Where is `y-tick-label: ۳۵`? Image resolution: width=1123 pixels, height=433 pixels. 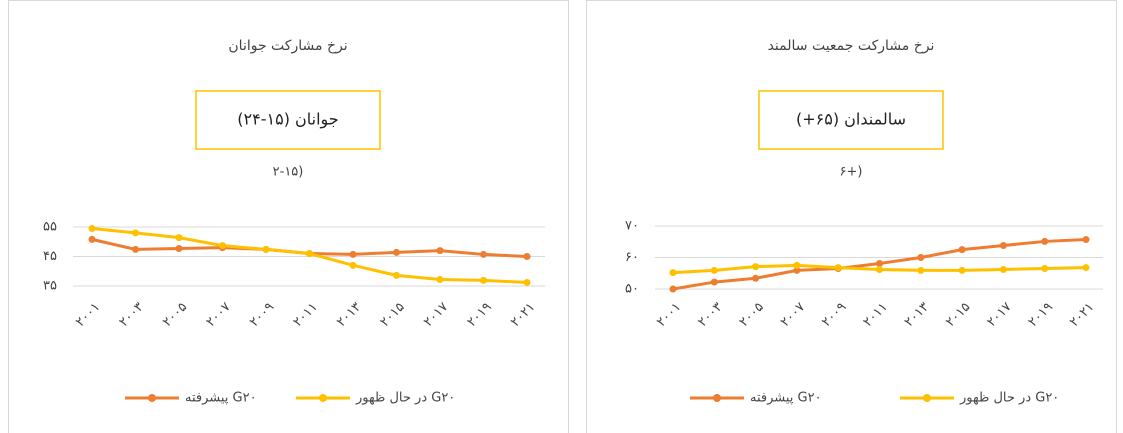
y-tick-label: ۳۵ is located at coordinates (50, 286).